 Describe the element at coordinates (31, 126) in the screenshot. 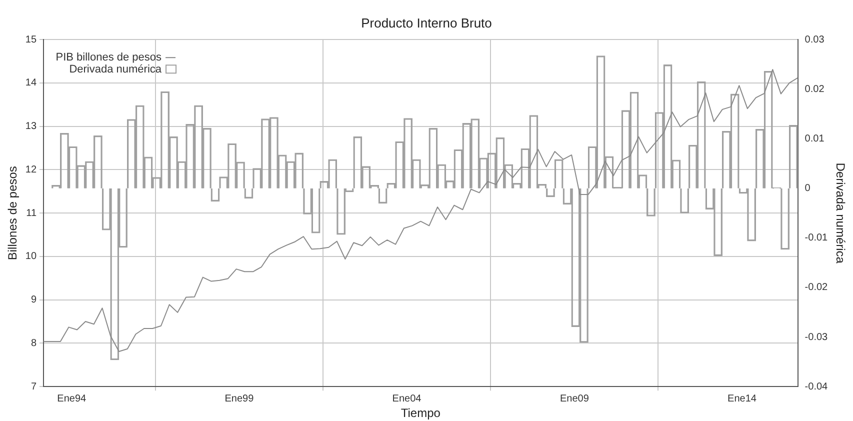

I see `y-tick-label: 13` at that location.